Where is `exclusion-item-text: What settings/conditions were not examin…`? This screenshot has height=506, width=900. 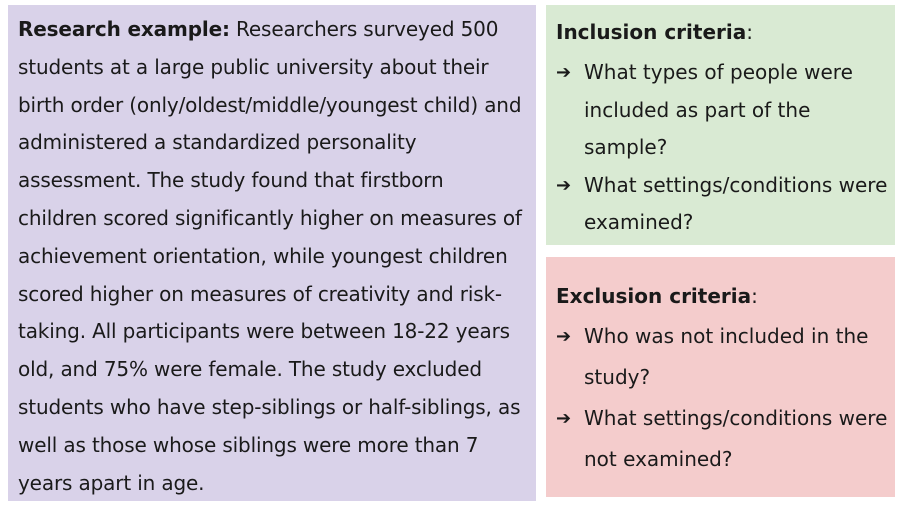 exclusion-item-text: What settings/conditions were not examin… is located at coordinates (736, 438).